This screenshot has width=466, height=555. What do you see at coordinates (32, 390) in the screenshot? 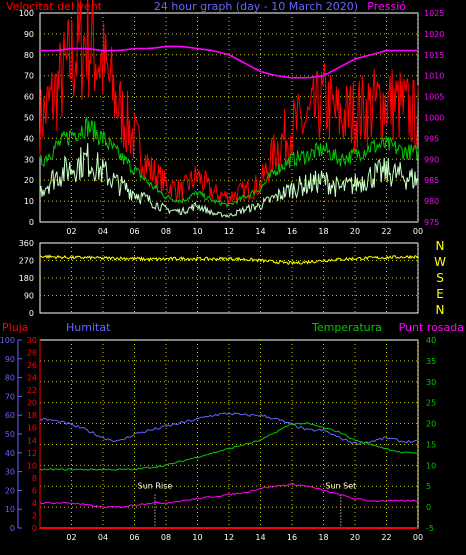
I see `rain-tick-label: 22` at bounding box center [32, 390].